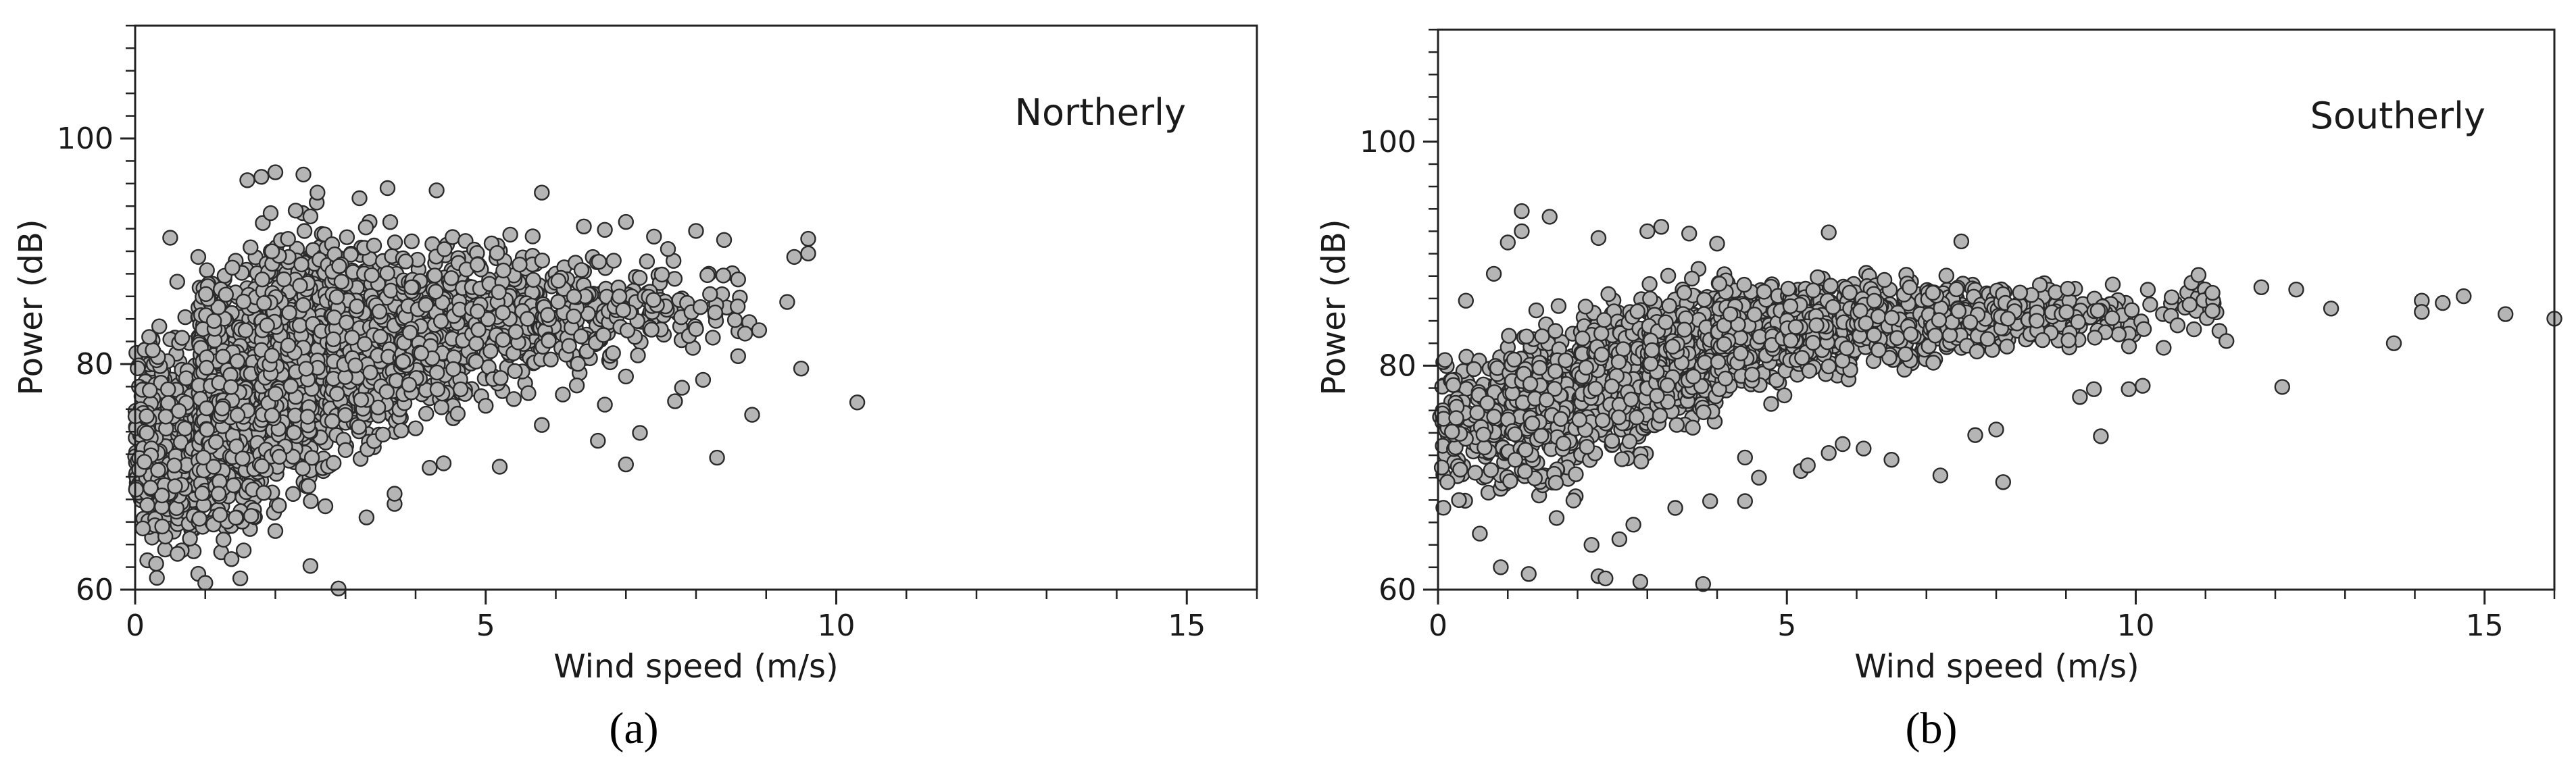 This screenshot has width=2576, height=772. Describe the element at coordinates (136, 626) in the screenshot. I see `x-tick-label: 0` at that location.